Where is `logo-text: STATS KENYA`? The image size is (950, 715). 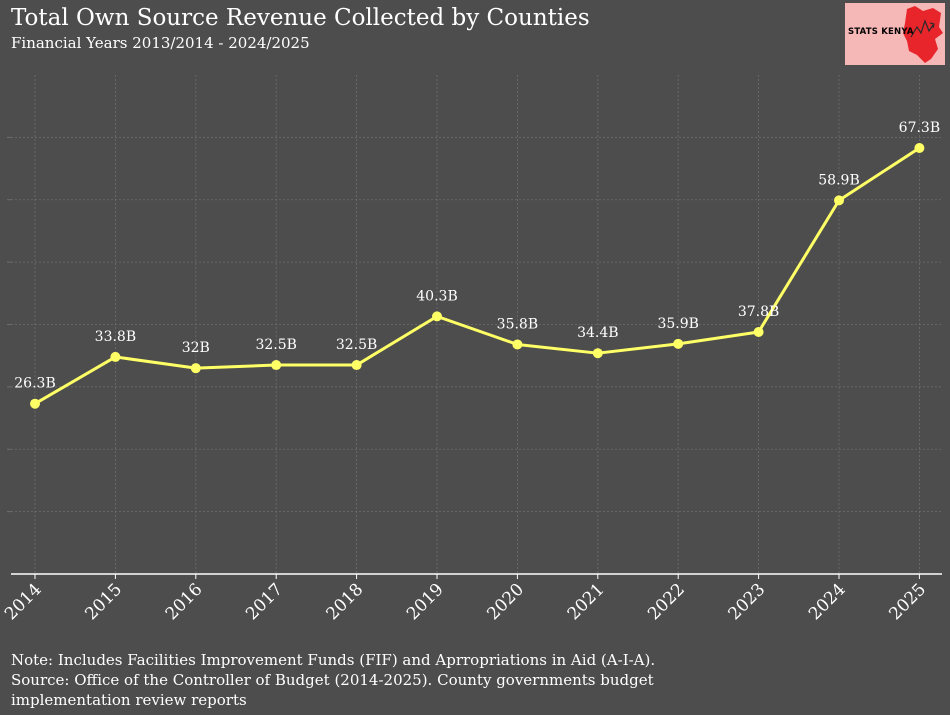 logo-text: STATS KENYA is located at coordinates (881, 32).